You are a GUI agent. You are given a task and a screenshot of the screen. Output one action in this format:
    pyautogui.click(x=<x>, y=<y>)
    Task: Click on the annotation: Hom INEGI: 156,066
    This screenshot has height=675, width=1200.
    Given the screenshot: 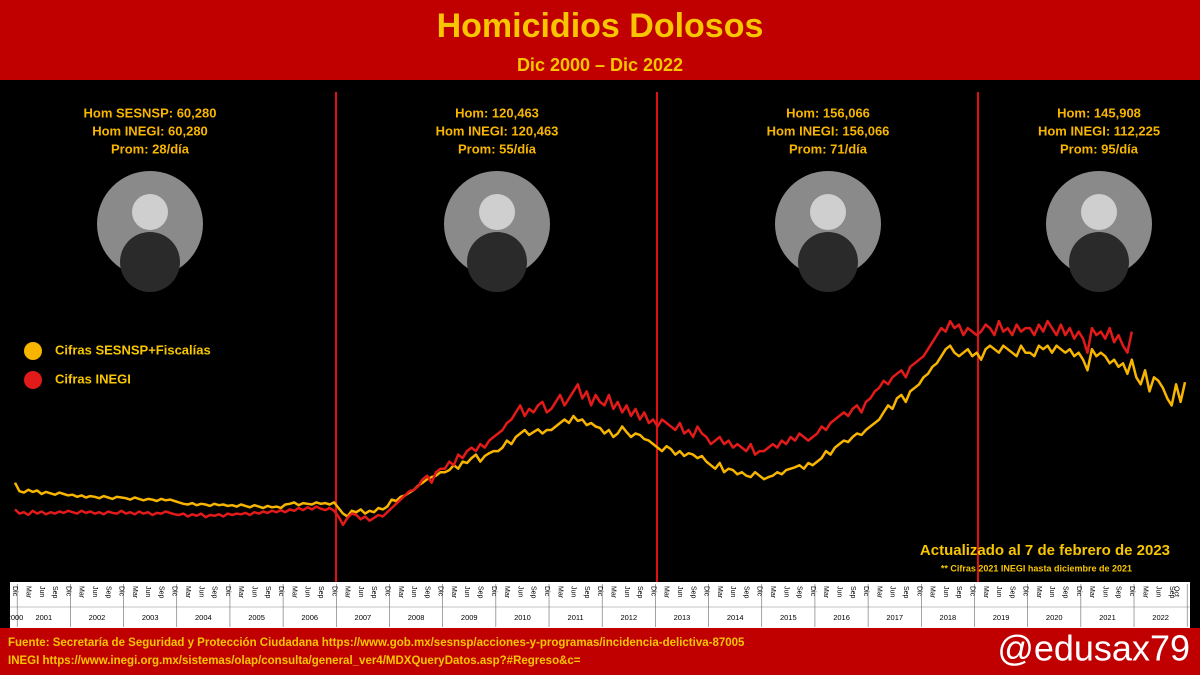 What is the action you would take?
    pyautogui.click(x=828, y=130)
    